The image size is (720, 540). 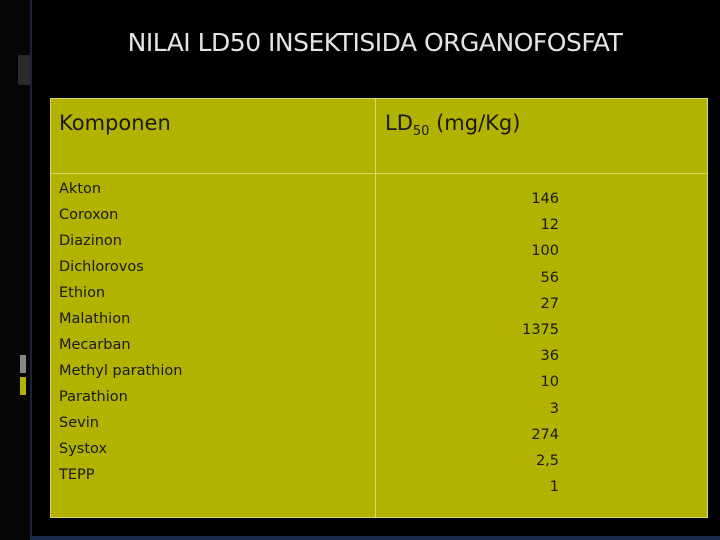 What do you see at coordinates (101, 267) in the screenshot?
I see `component-name: Dichlorovos` at bounding box center [101, 267].